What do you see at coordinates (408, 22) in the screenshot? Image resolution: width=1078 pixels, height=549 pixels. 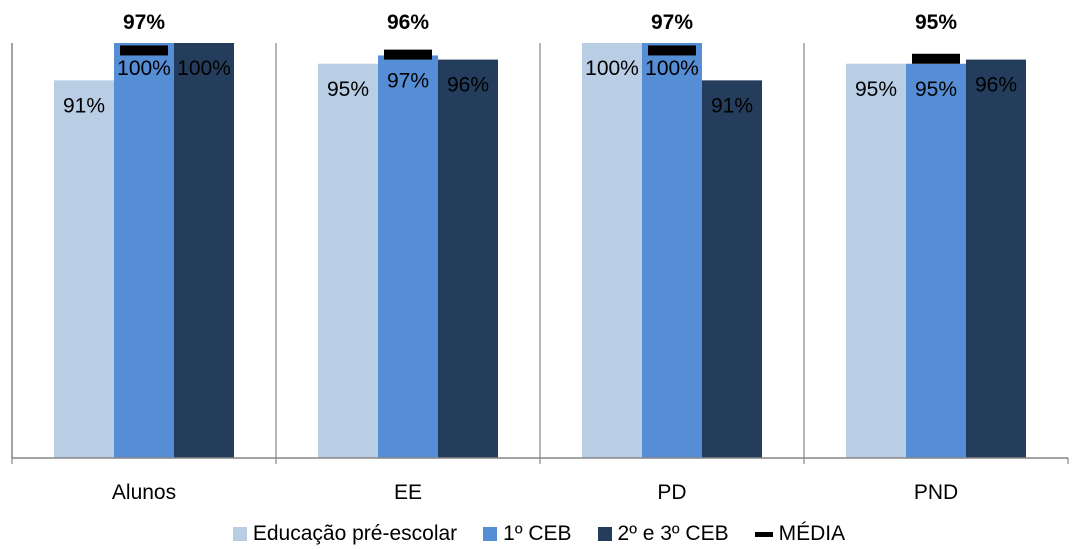 I see `average-label-ee: 96%` at bounding box center [408, 22].